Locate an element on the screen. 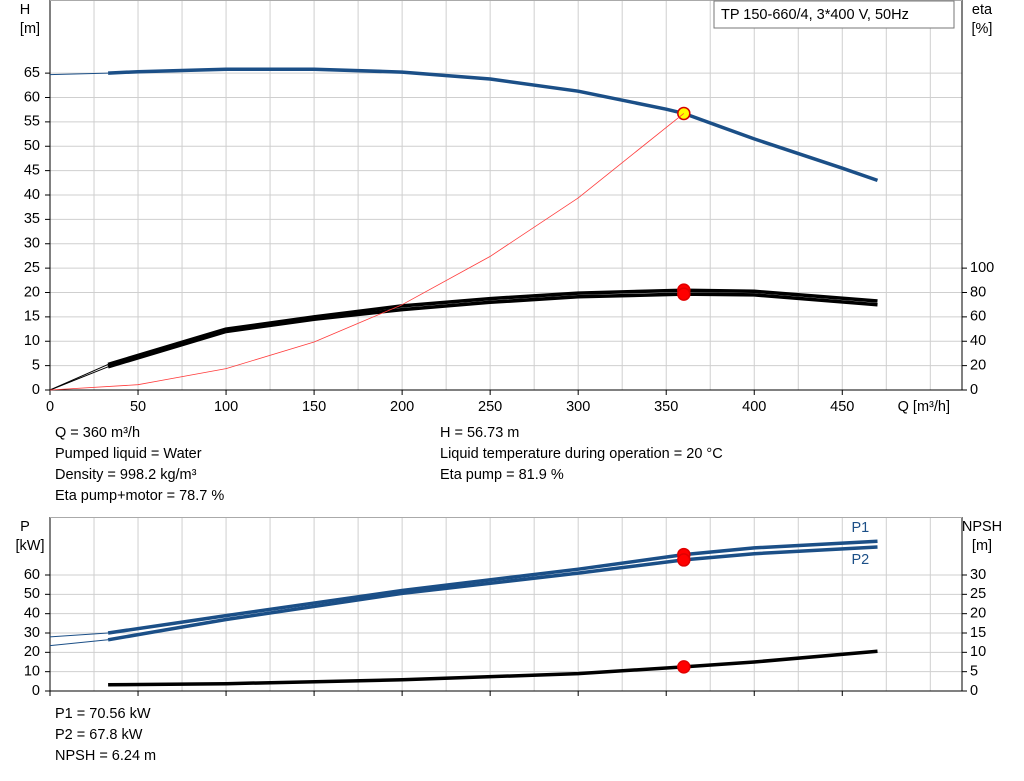 The width and height of the screenshot is (1024, 781). y-tick-label: 5 is located at coordinates (36, 365).